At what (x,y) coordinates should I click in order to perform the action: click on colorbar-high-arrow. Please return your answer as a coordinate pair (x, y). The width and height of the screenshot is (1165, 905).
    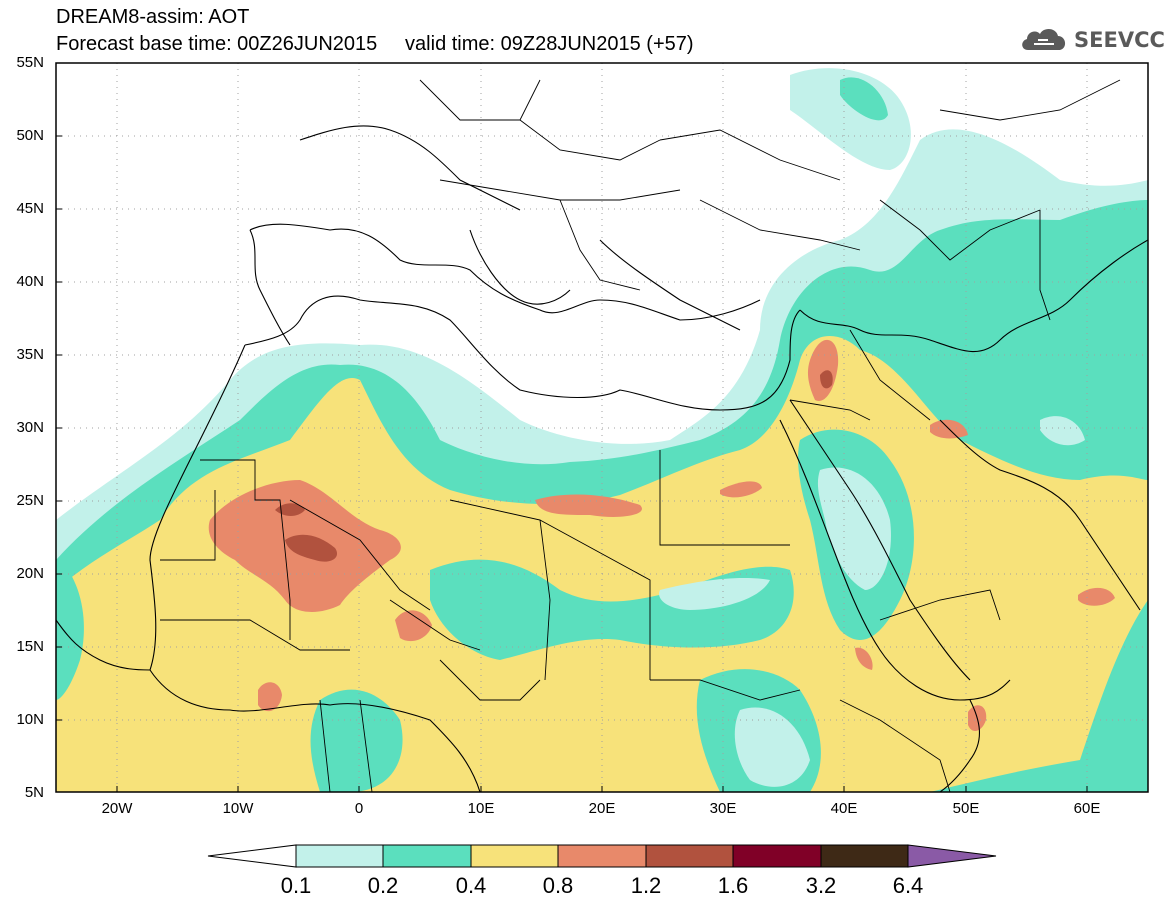
    Looking at the image, I should click on (952, 856).